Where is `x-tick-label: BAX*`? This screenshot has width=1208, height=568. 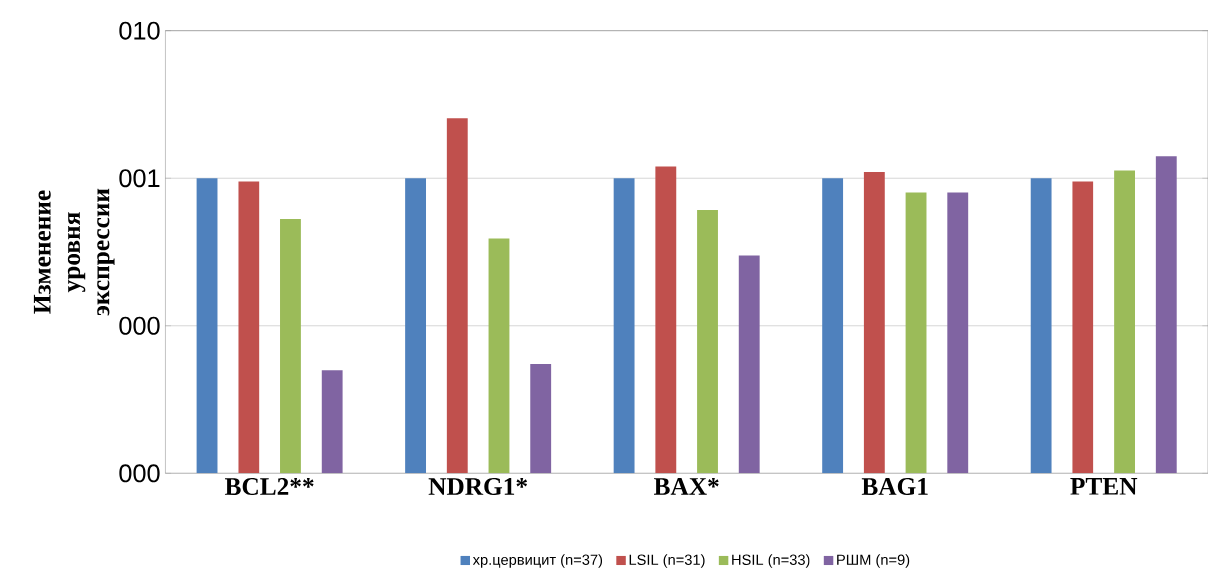
x-tick-label: BAX* is located at coordinates (686, 486).